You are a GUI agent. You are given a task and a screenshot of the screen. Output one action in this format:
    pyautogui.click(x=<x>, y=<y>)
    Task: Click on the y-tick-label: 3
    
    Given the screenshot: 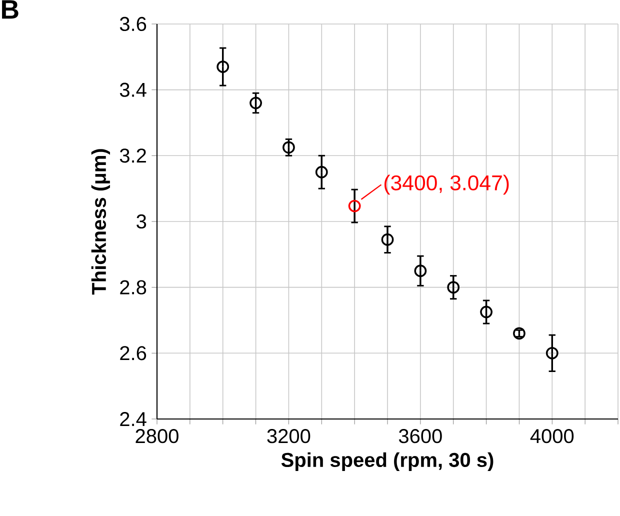 What is the action you would take?
    pyautogui.click(x=141, y=221)
    